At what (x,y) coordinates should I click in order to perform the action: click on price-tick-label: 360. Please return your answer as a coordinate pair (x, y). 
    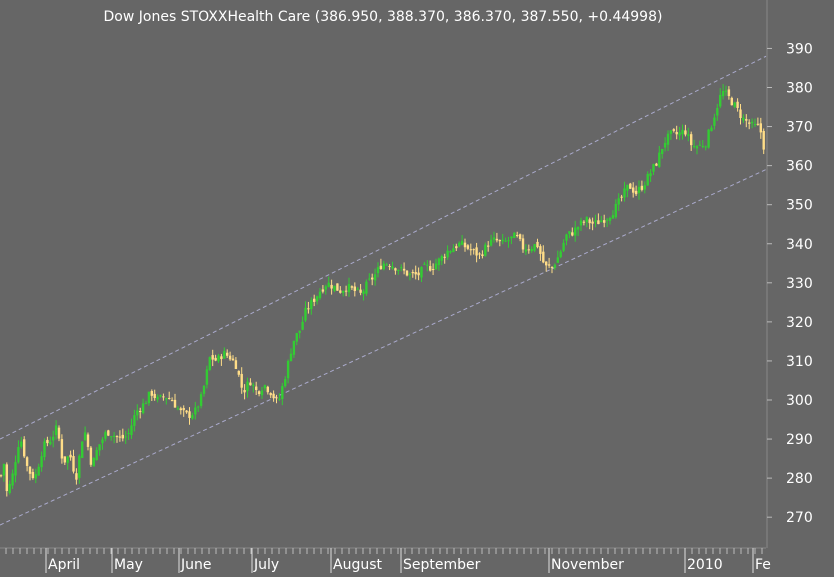
    Looking at the image, I should click on (799, 167).